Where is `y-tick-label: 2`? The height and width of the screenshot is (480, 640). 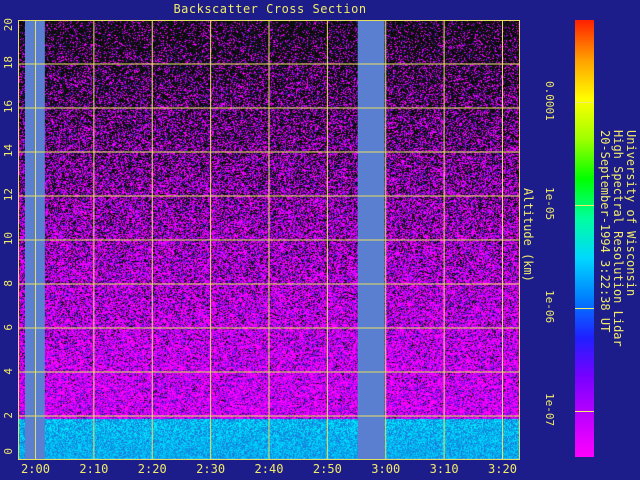 y-tick-label: 2 is located at coordinates (8, 415).